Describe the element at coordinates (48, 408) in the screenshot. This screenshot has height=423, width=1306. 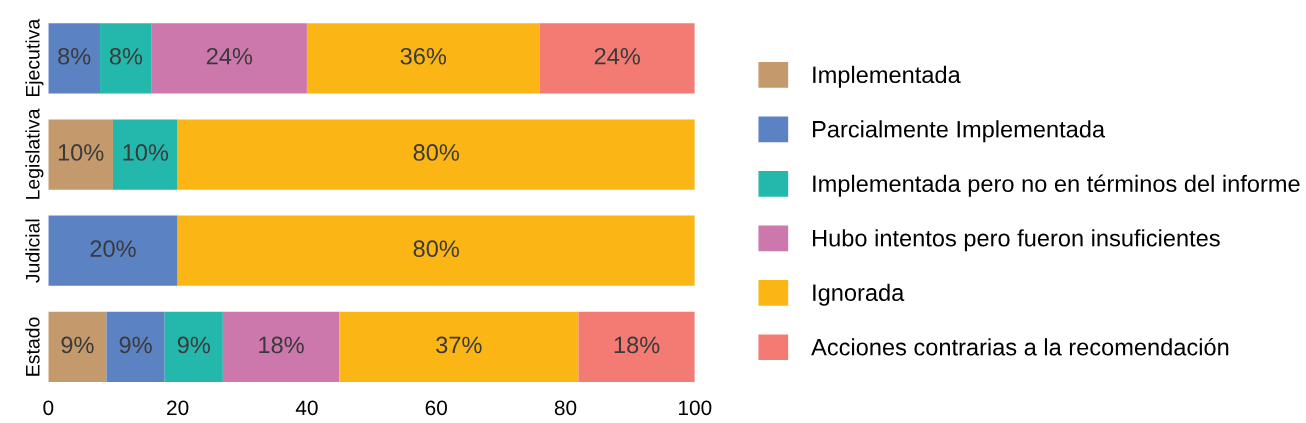
I see `x-tick-label: 0` at that location.